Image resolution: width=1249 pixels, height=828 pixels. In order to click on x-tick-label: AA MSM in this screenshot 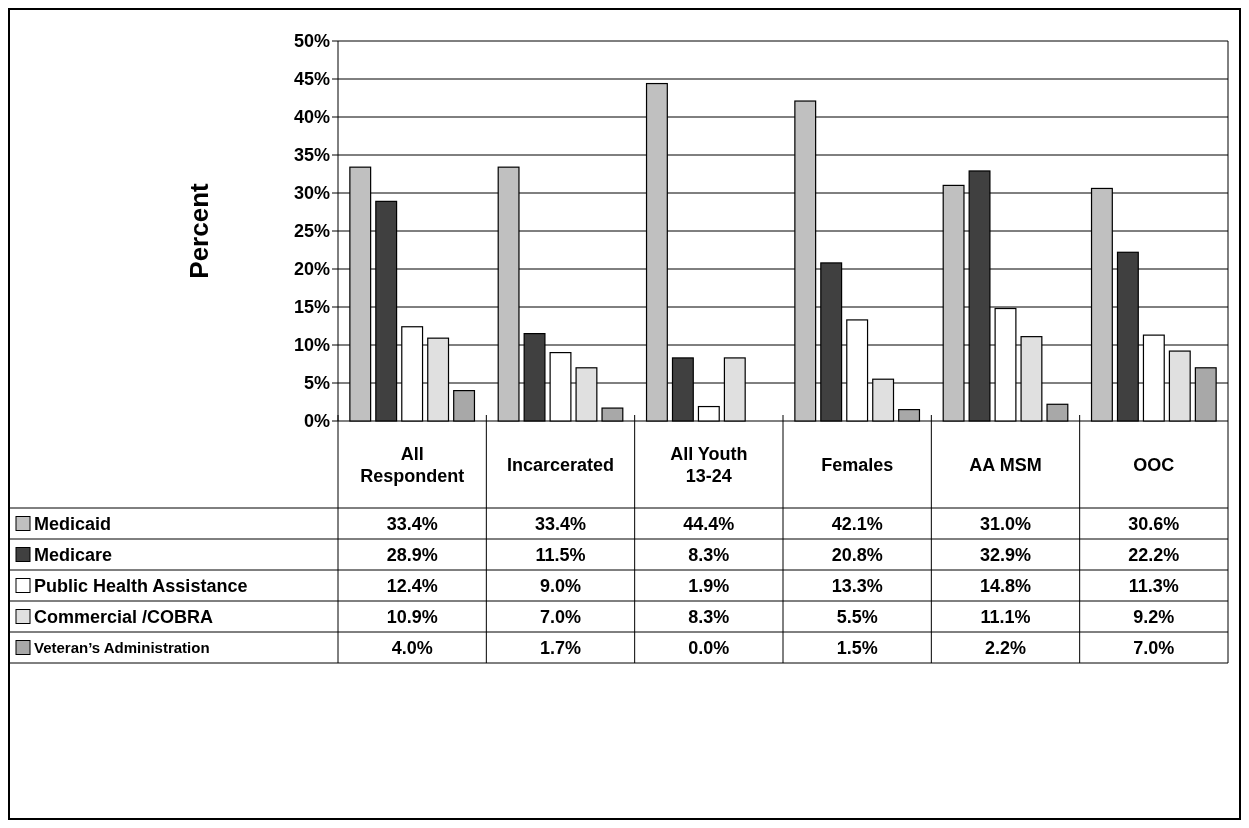, I will do `click(1005, 464)`.